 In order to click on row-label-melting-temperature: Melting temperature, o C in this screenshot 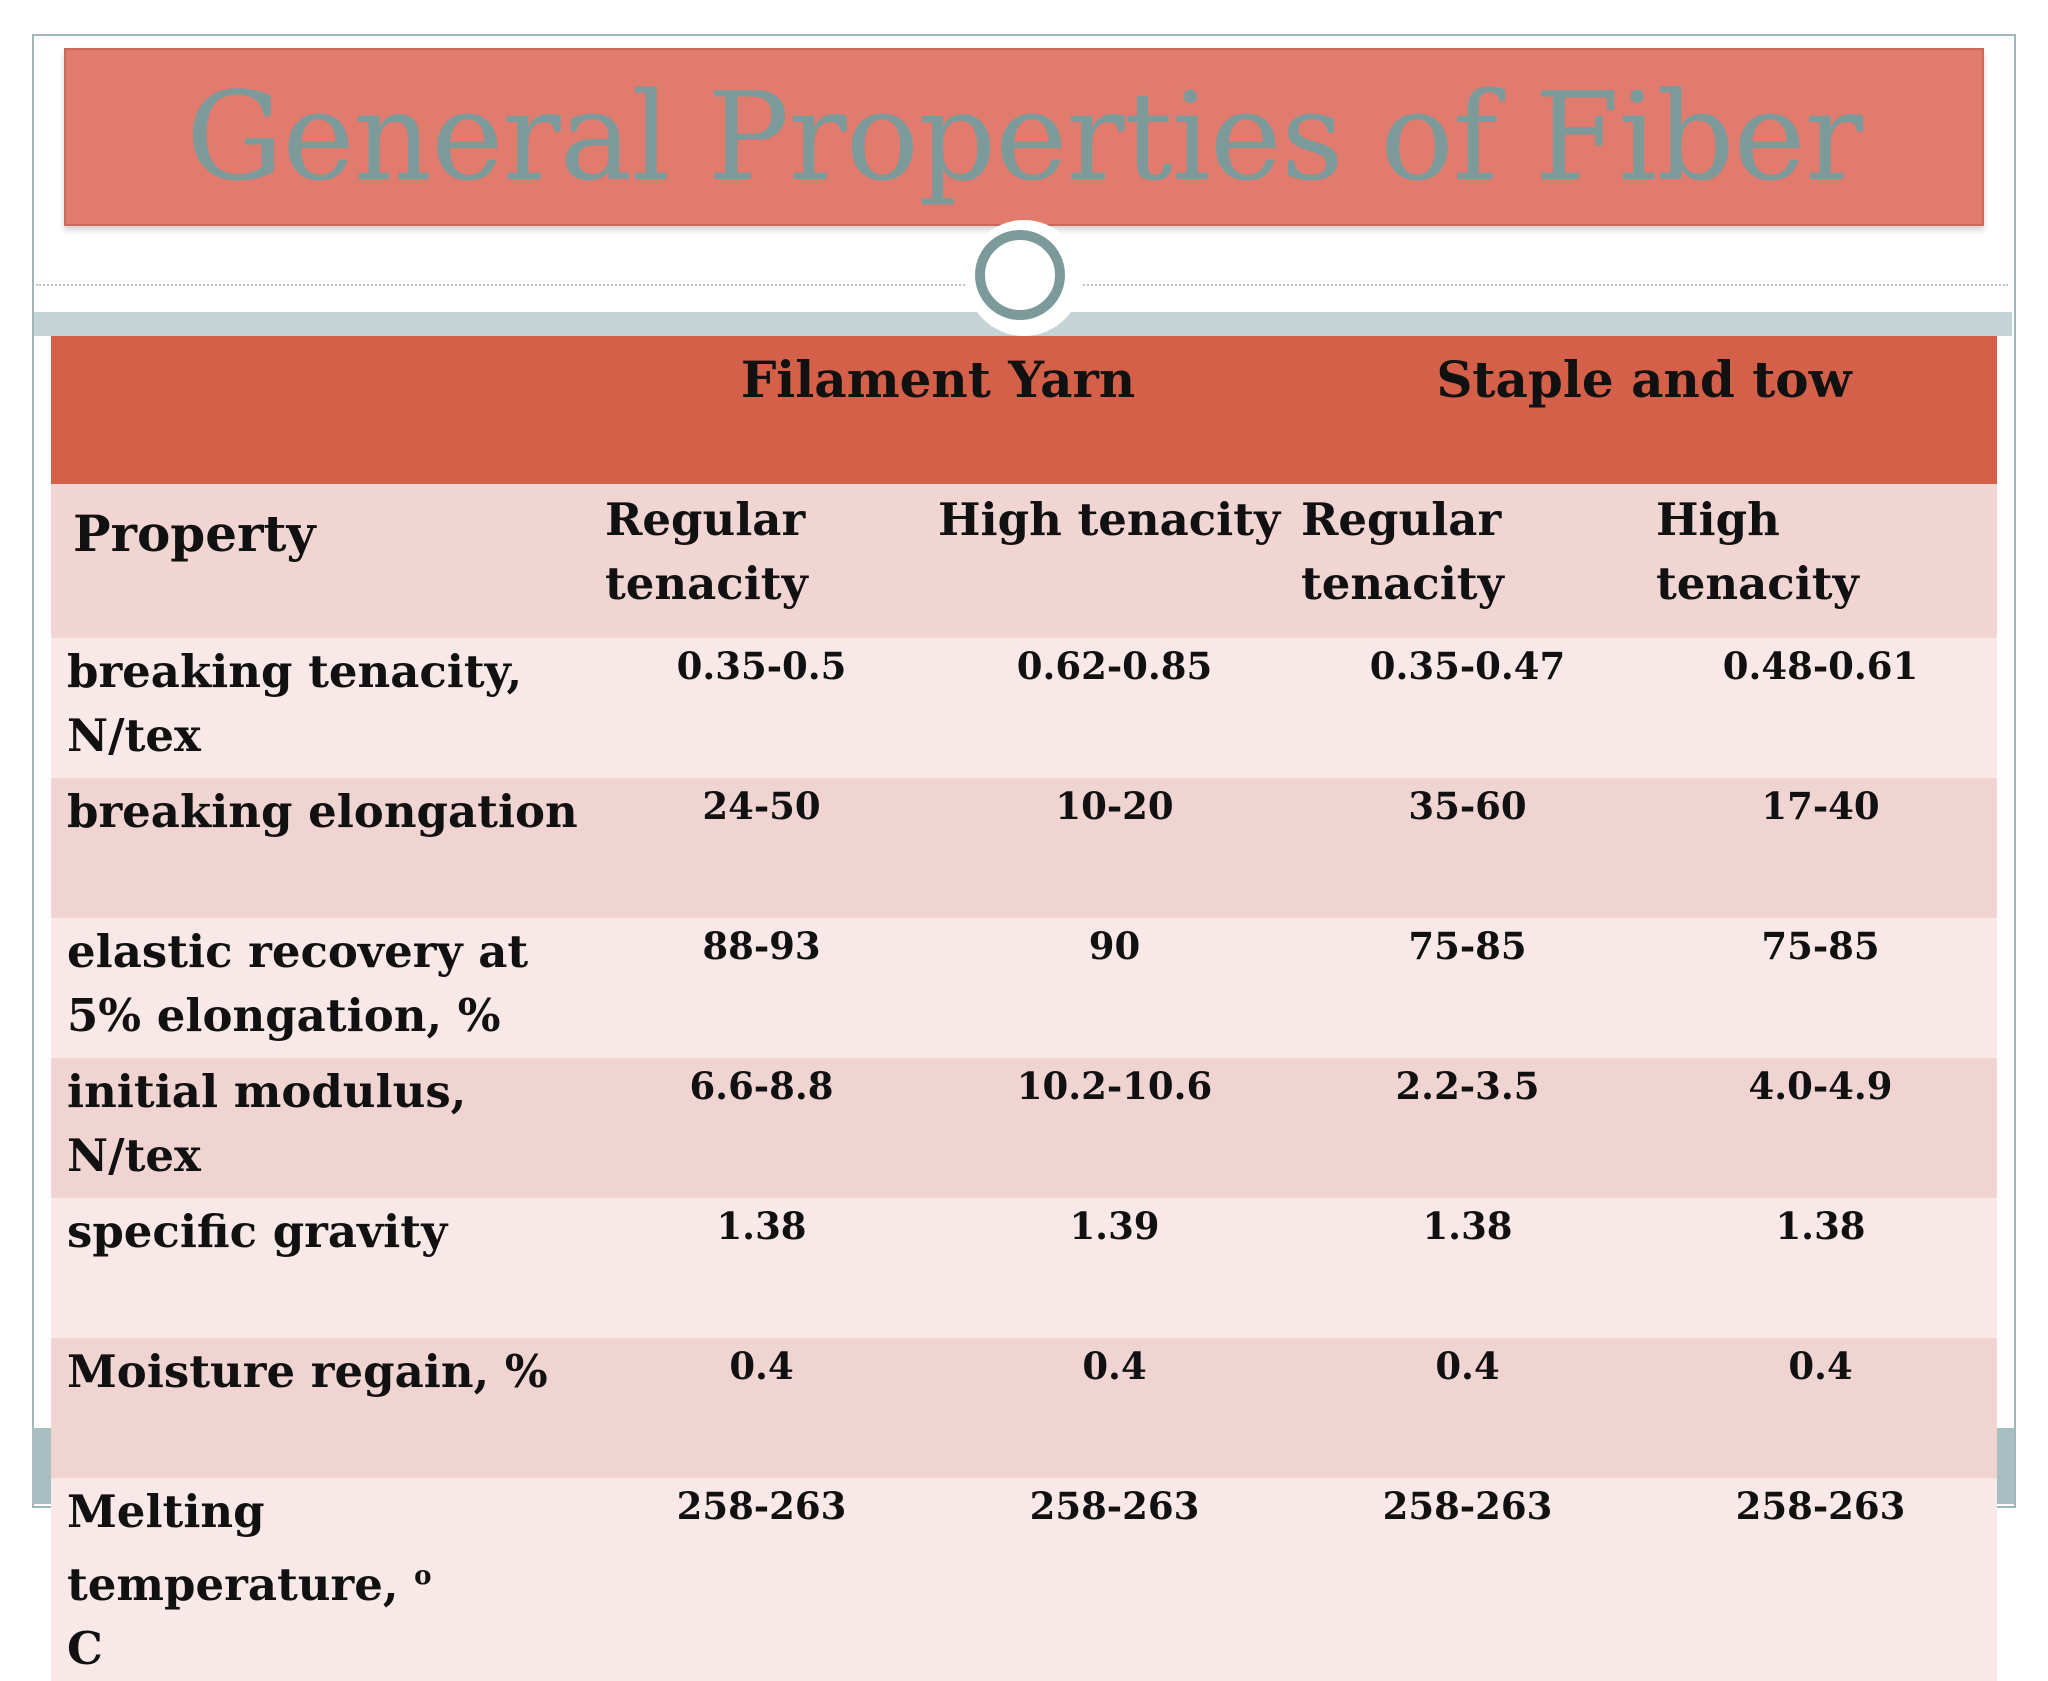, I will do `click(318, 1579)`.